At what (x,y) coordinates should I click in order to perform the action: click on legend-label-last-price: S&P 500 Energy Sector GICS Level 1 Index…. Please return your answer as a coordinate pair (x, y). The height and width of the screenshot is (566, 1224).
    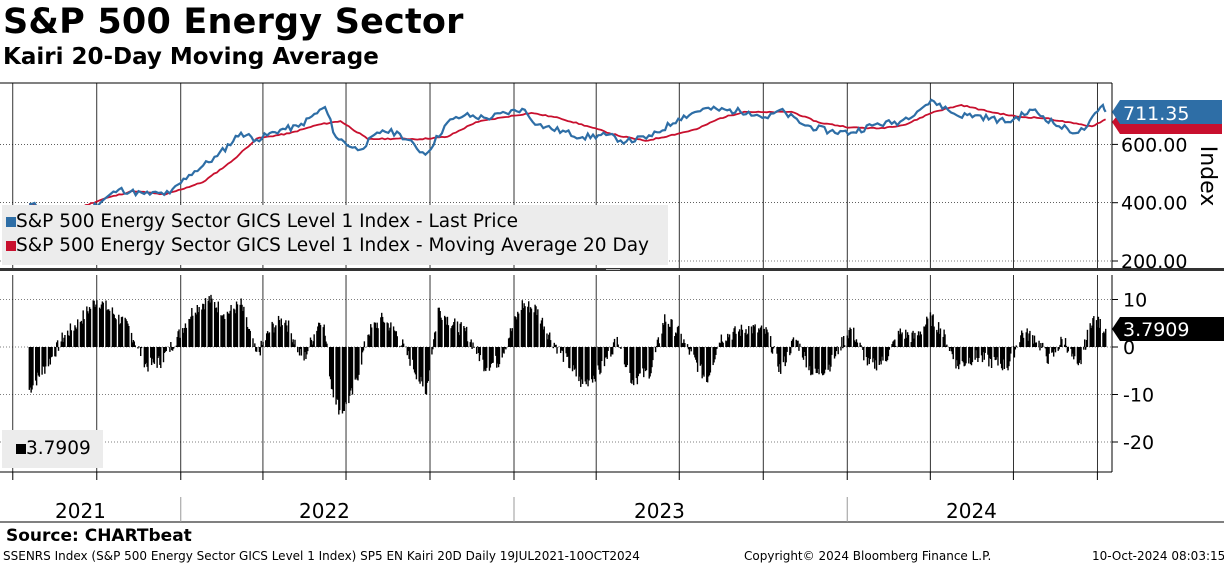
    Looking at the image, I should click on (267, 221).